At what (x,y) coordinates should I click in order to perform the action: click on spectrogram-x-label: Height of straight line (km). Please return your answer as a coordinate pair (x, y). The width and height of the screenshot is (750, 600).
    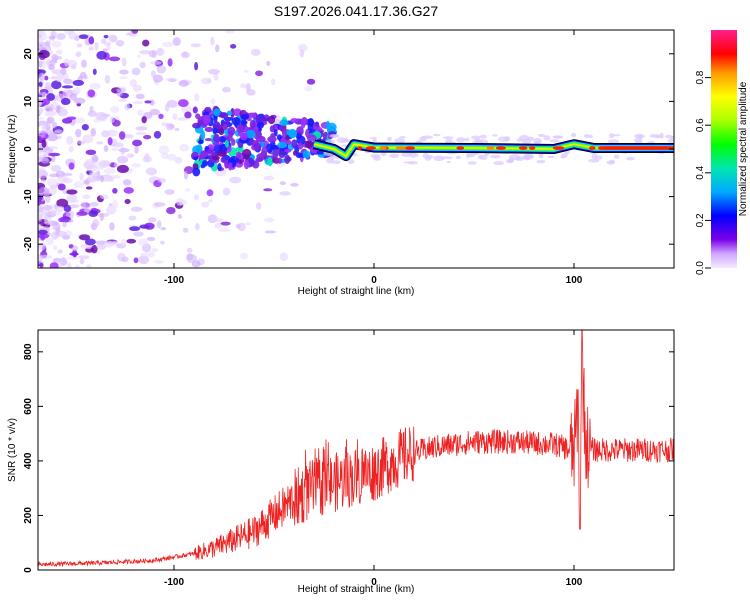
    Looking at the image, I should click on (356, 291).